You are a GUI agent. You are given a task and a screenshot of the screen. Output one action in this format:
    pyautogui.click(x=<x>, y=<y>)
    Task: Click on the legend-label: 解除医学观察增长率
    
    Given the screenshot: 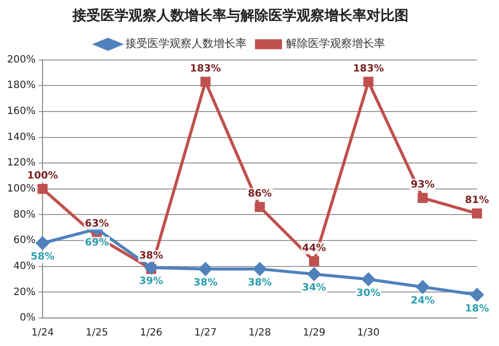 What is the action you would take?
    pyautogui.click(x=335, y=43)
    